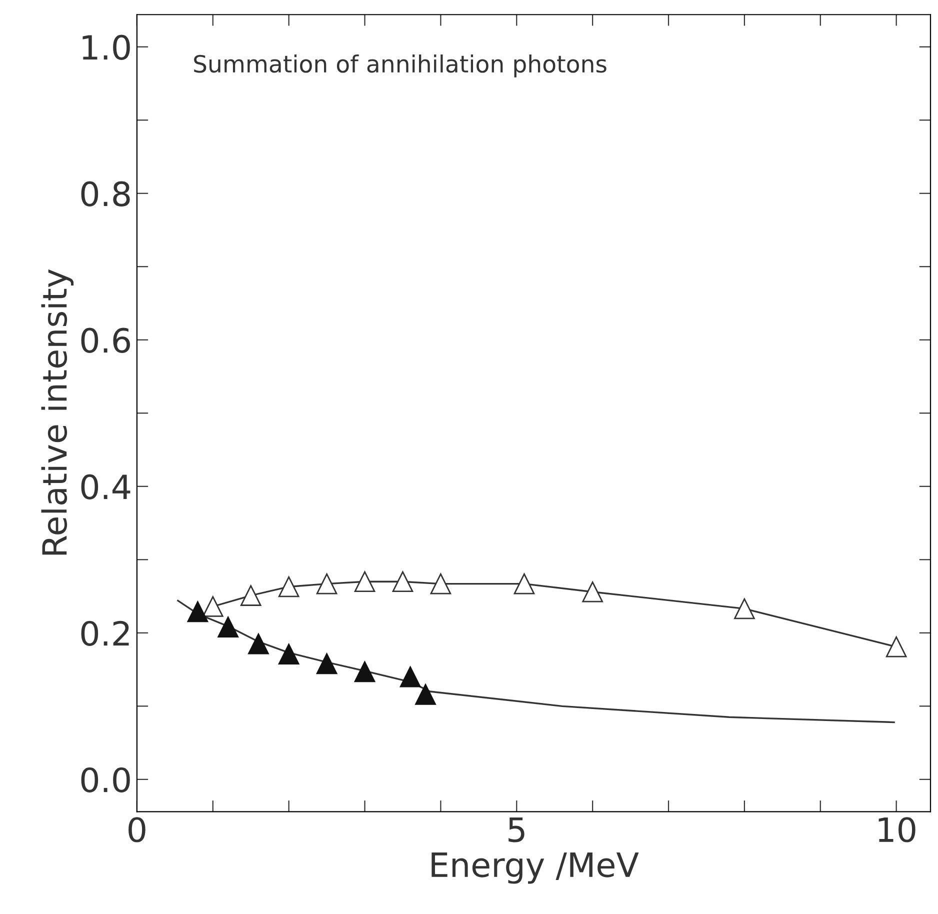 This screenshot has height=914, width=938. What do you see at coordinates (106, 47) in the screenshot?
I see `y-tick-label: 1.0` at bounding box center [106, 47].